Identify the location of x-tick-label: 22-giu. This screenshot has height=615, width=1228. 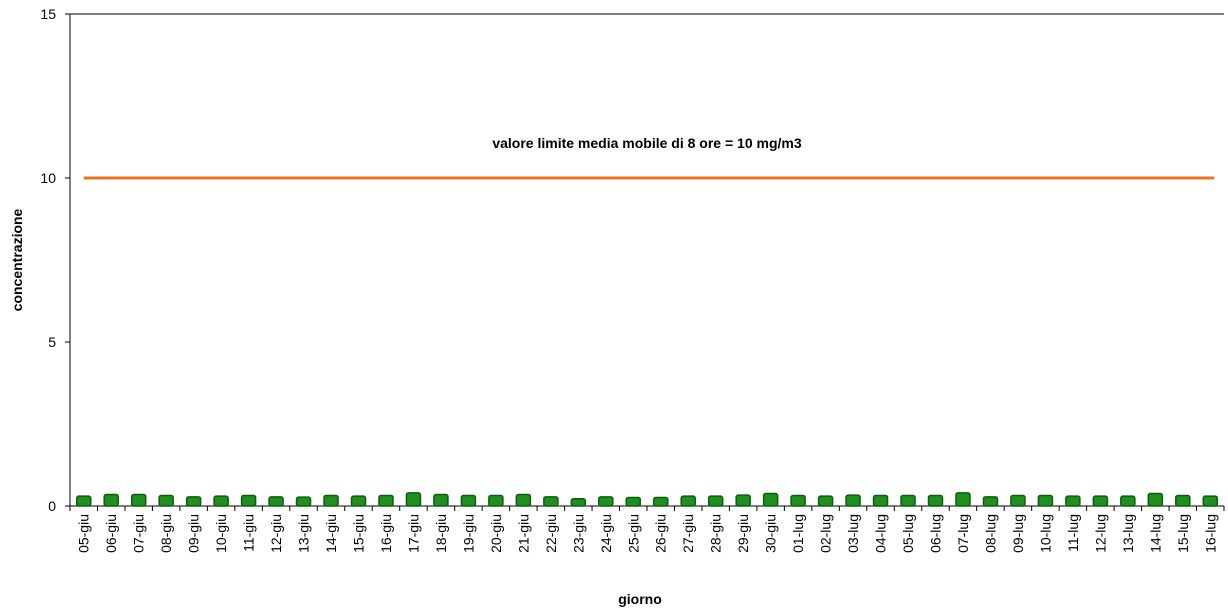
(551, 533).